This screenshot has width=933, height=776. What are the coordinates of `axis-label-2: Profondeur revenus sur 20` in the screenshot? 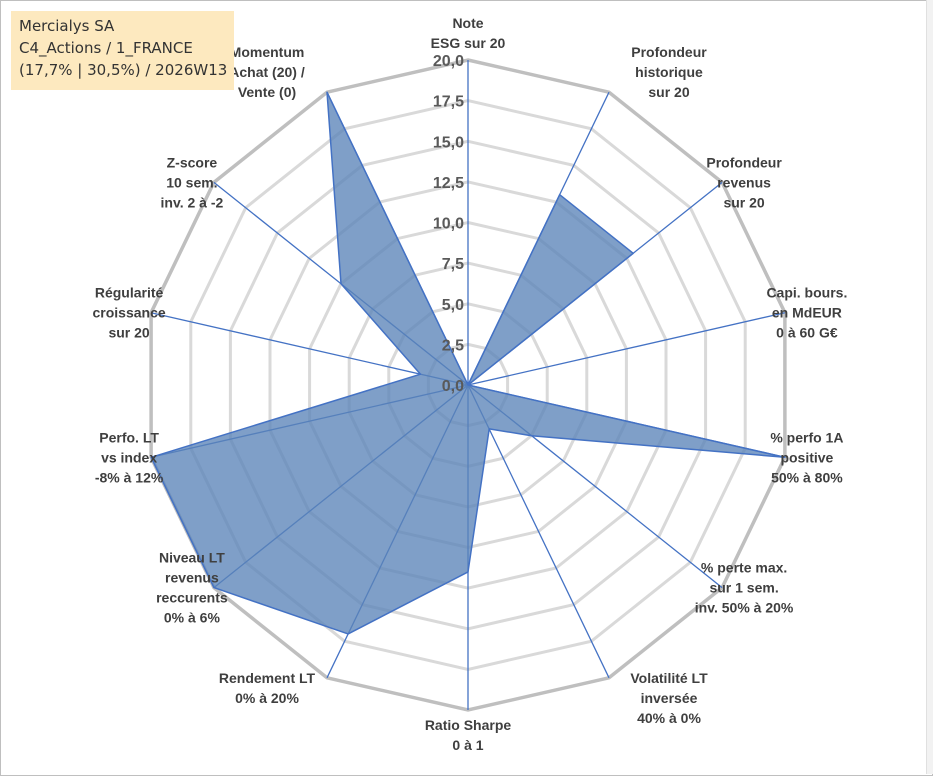 It's located at (744, 182).